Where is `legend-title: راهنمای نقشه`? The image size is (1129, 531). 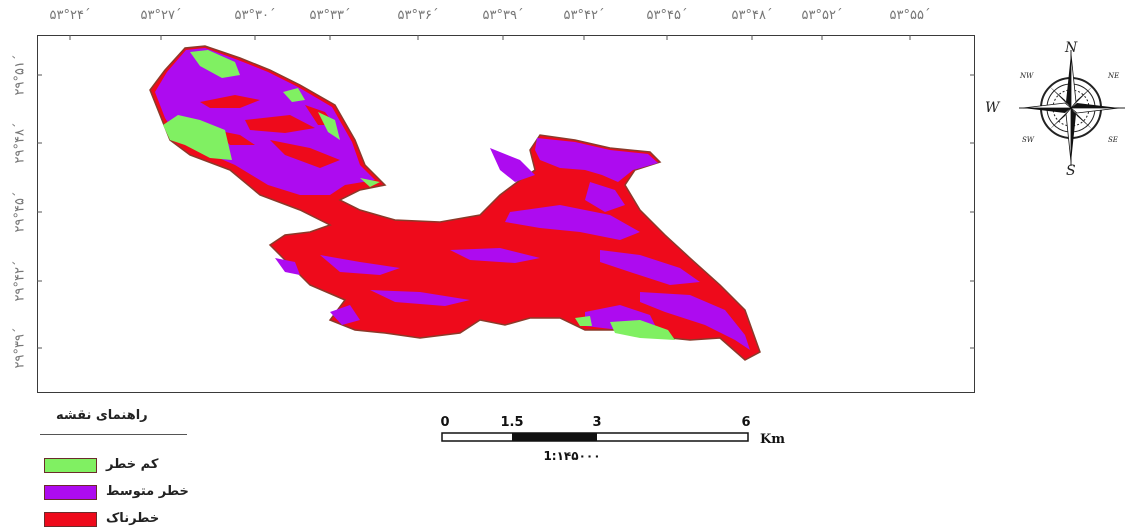
legend-title: راهنمای نقشه is located at coordinates (102, 415).